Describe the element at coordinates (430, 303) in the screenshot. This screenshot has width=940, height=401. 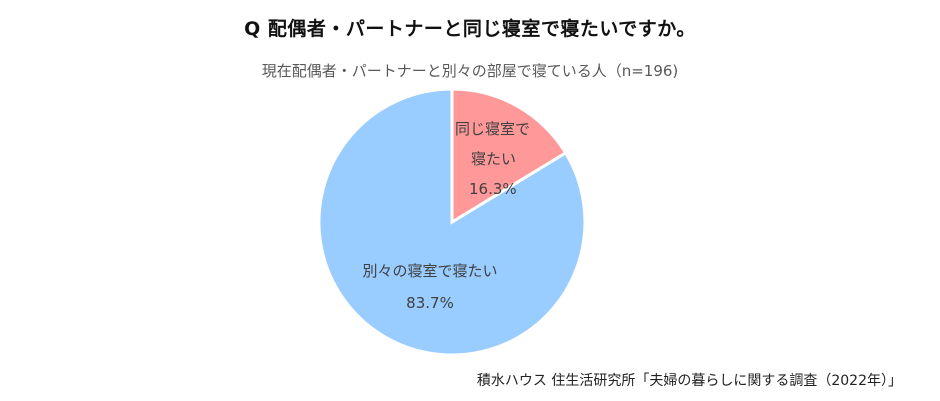
I see `label-separate-value: 83.7%` at that location.